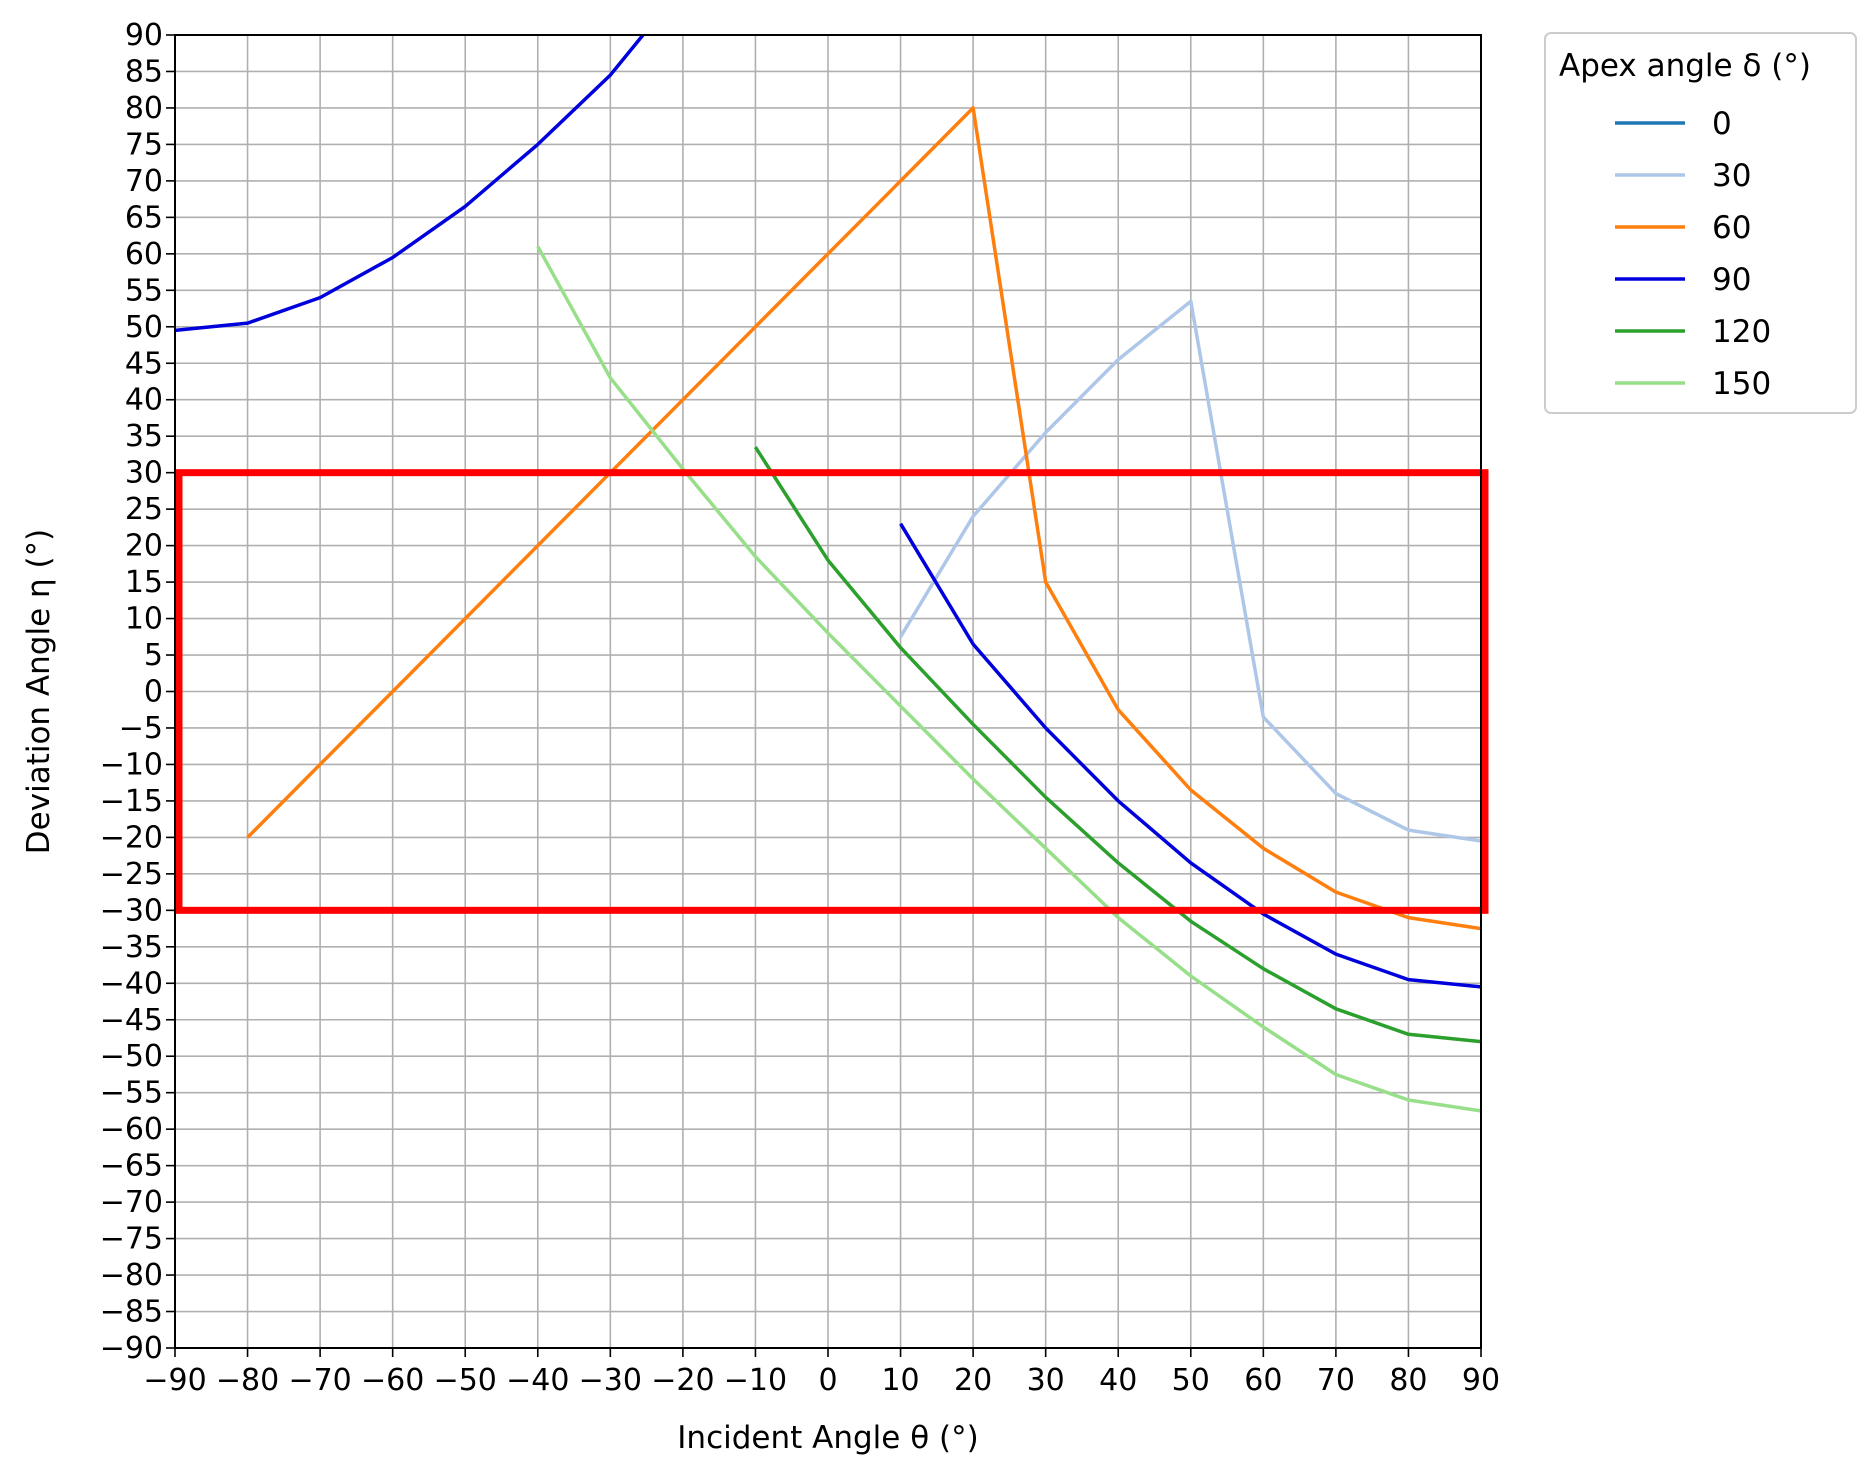 The image size is (1869, 1475). I want to click on y-tick-label: 35, so click(144, 436).